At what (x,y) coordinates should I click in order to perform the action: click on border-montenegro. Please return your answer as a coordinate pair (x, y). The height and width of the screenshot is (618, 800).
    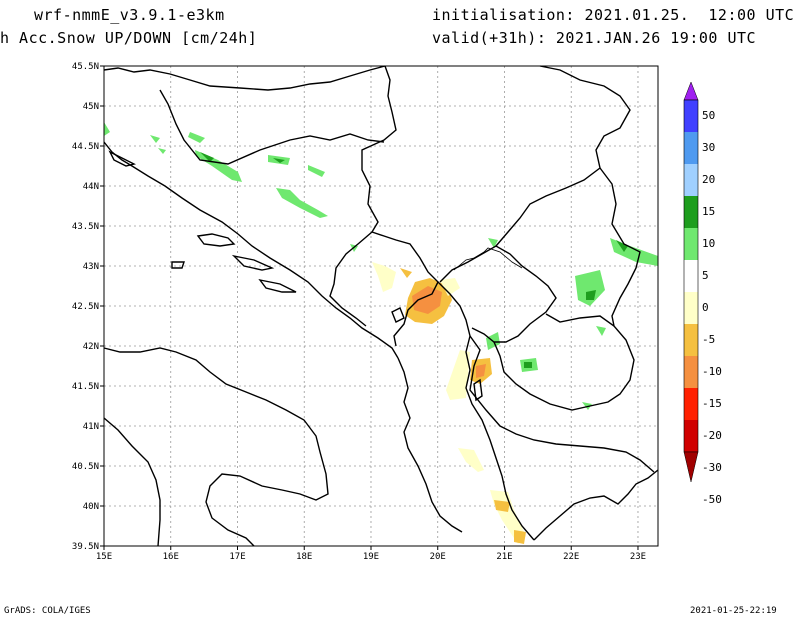
    Looking at the image, I should click on (351, 279).